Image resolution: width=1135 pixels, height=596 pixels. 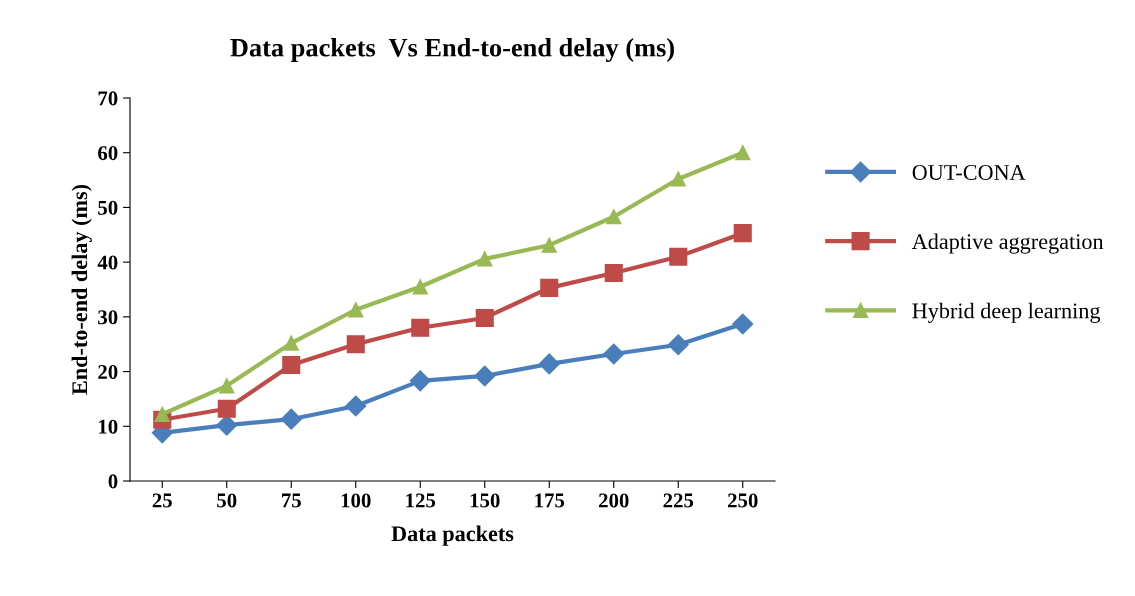 What do you see at coordinates (550, 500) in the screenshot?
I see `x-tick-label: 175` at bounding box center [550, 500].